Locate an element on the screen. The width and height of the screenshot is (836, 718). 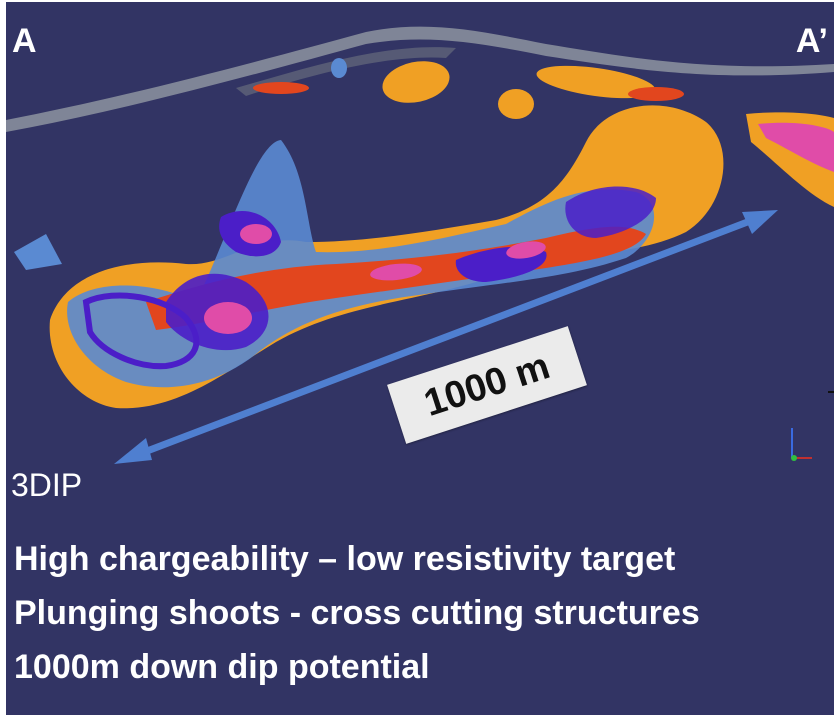
section-start-label: A is located at coordinates (24, 41).